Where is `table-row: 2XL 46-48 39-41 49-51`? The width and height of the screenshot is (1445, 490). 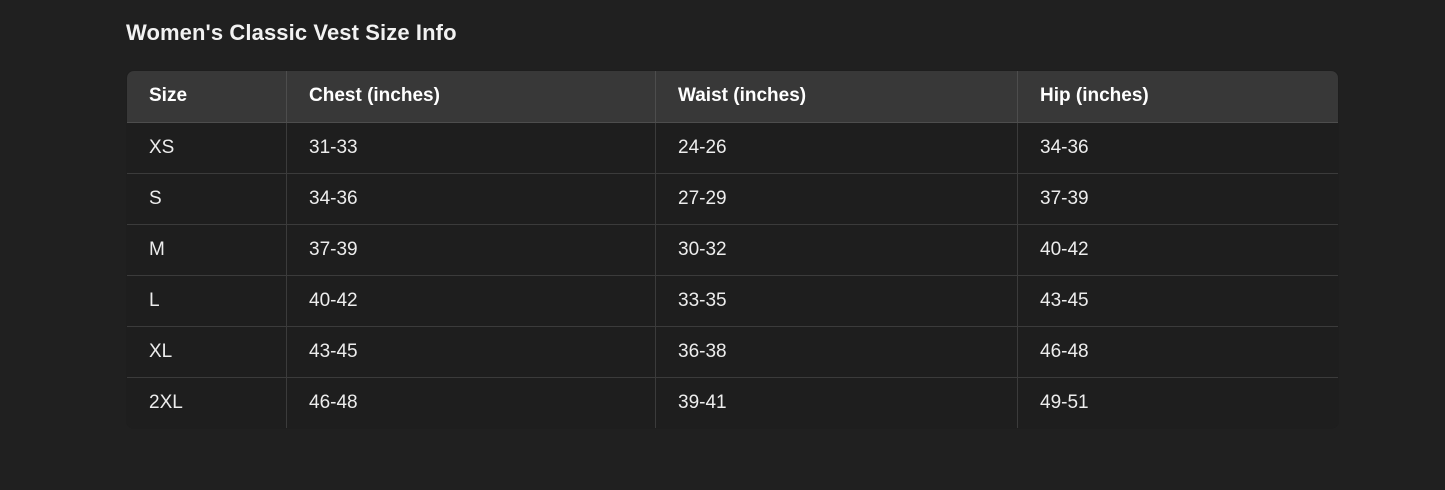 table-row: 2XL 46-48 39-41 49-51 is located at coordinates (732, 402).